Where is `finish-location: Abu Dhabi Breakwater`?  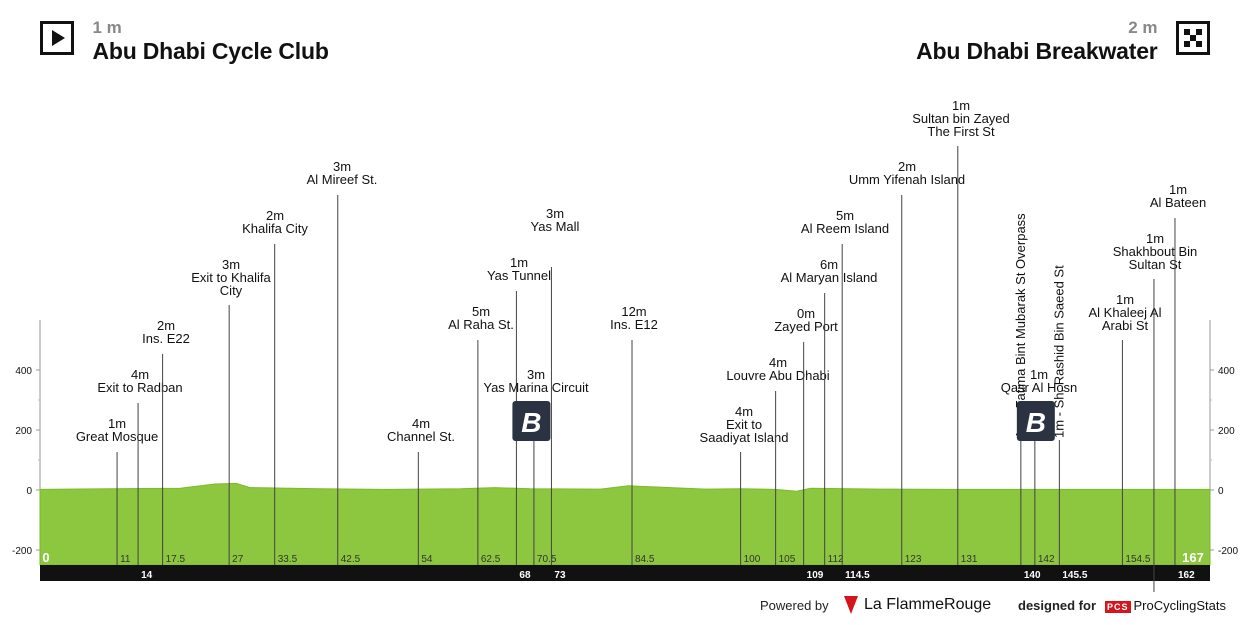 finish-location: Abu Dhabi Breakwater is located at coordinates (1037, 51).